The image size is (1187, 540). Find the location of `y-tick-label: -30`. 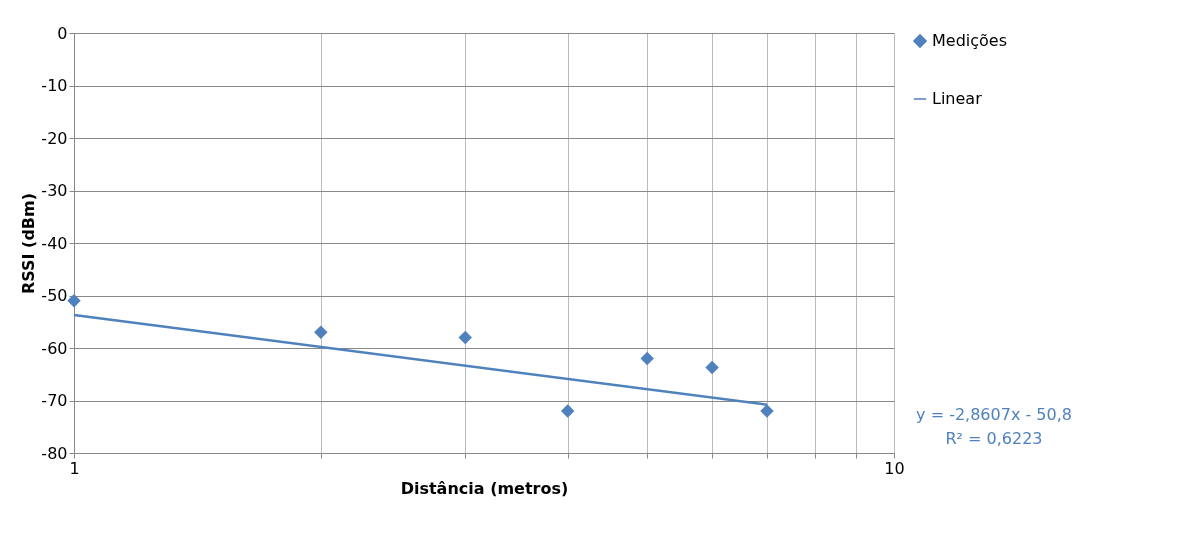

y-tick-label: -30 is located at coordinates (54, 190).